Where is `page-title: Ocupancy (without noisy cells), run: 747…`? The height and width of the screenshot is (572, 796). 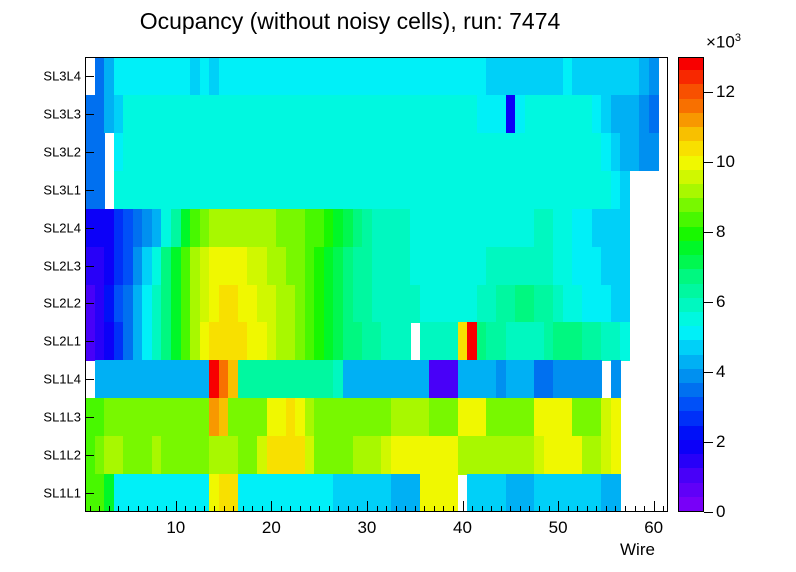
page-title: Ocupancy (without noisy cells), run: 747… is located at coordinates (350, 21).